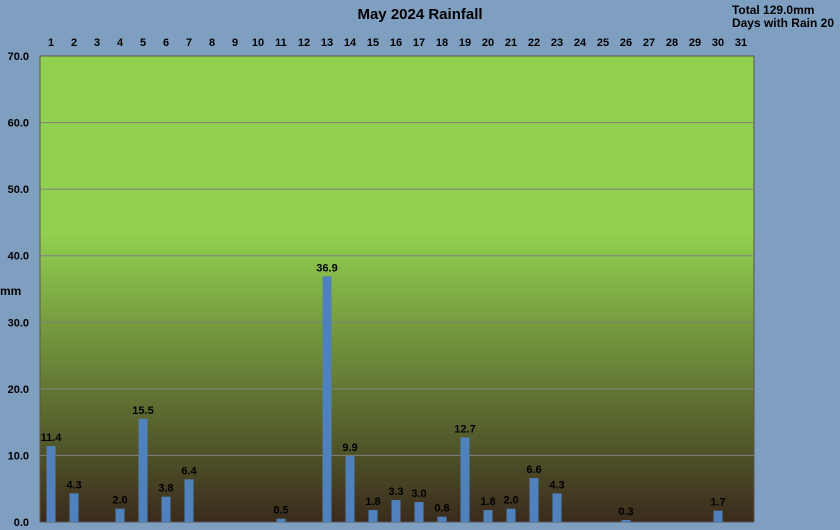 Image resolution: width=840 pixels, height=530 pixels. What do you see at coordinates (165, 489) in the screenshot?
I see `data-label: 3.8` at bounding box center [165, 489].